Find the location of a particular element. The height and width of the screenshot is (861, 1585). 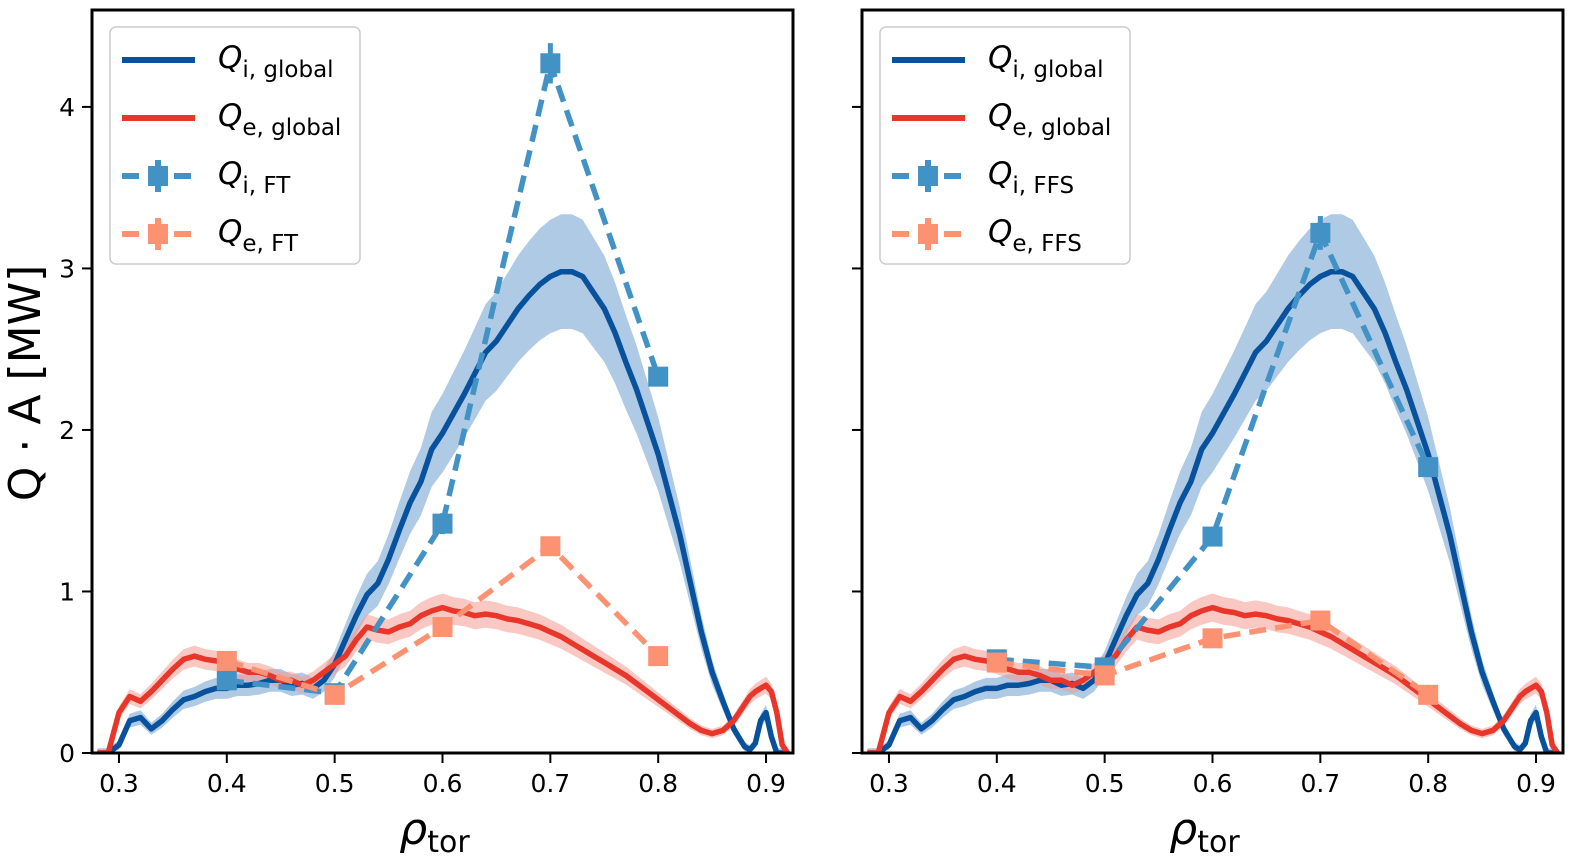

y-tick-label: 0 is located at coordinates (67, 753).